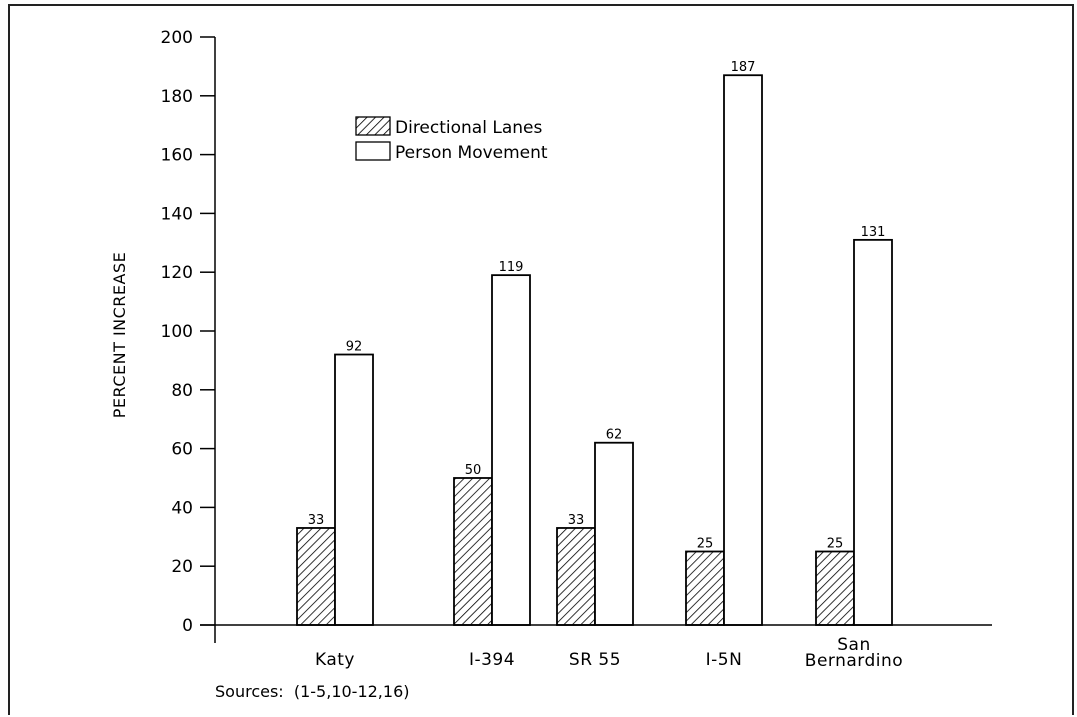 The image size is (1077, 717). Describe the element at coordinates (177, 97) in the screenshot. I see `y-tick-label: 180` at that location.